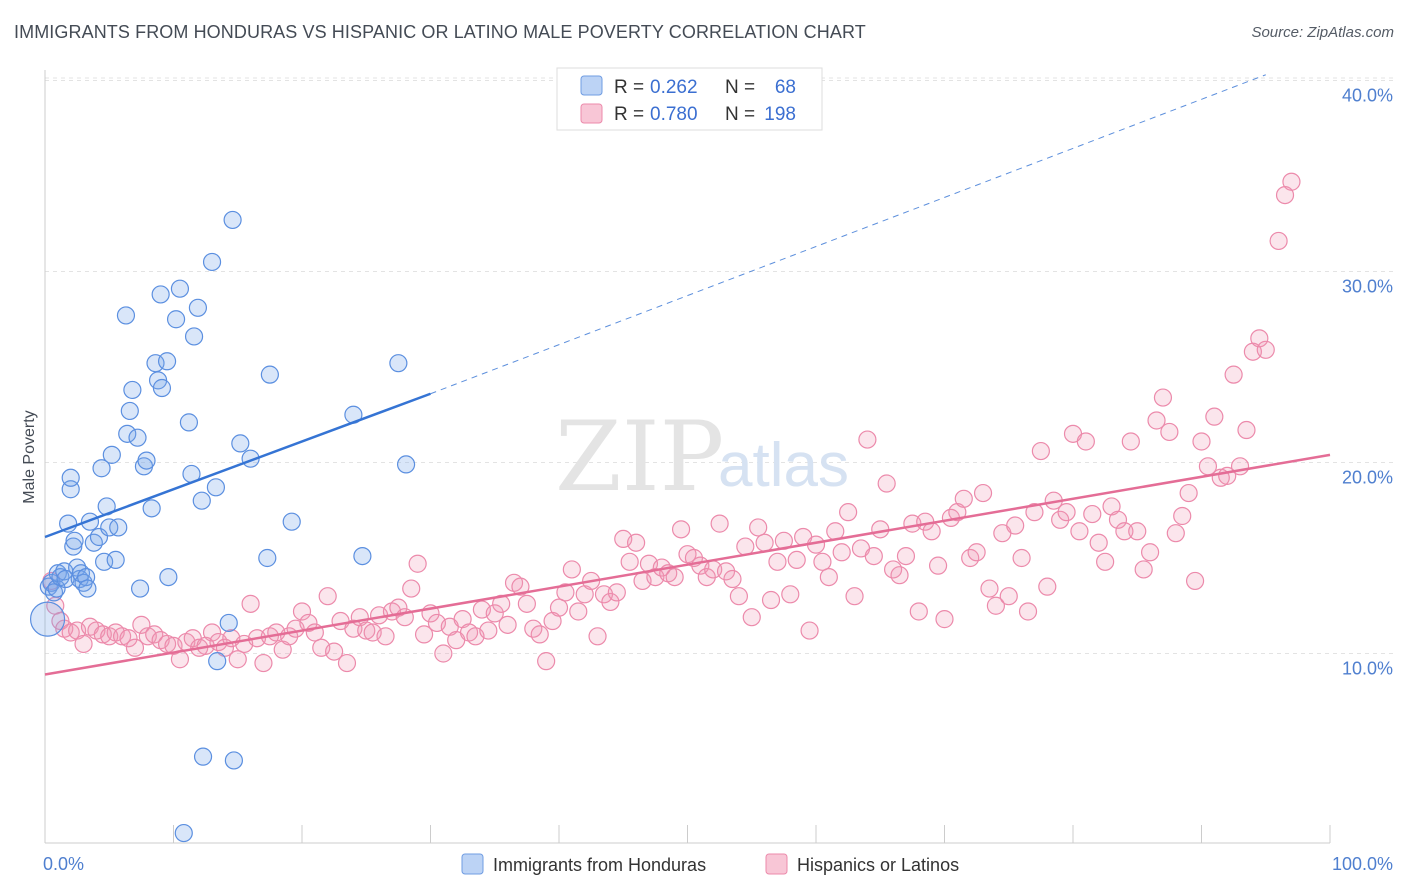 This screenshot has width=1406, height=892. I want to click on y-tick-label-3: 40.0%, so click(1367, 96).